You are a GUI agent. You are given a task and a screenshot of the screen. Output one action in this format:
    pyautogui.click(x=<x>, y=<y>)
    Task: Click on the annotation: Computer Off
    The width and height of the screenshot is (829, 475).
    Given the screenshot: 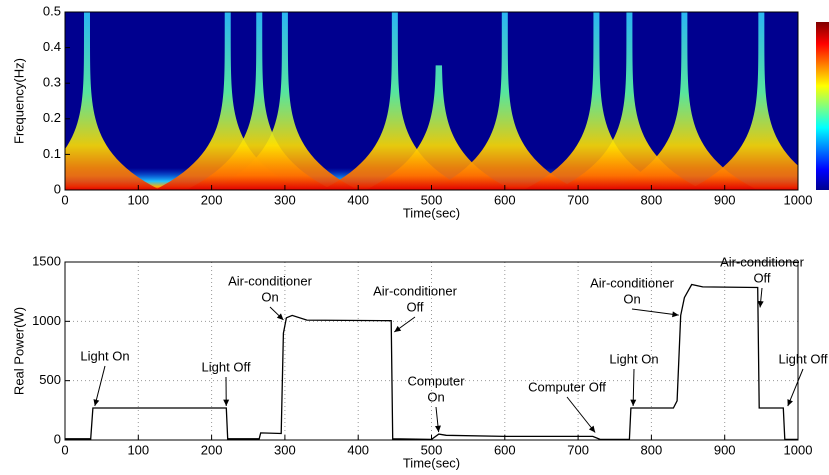 What is the action you would take?
    pyautogui.click(x=567, y=386)
    